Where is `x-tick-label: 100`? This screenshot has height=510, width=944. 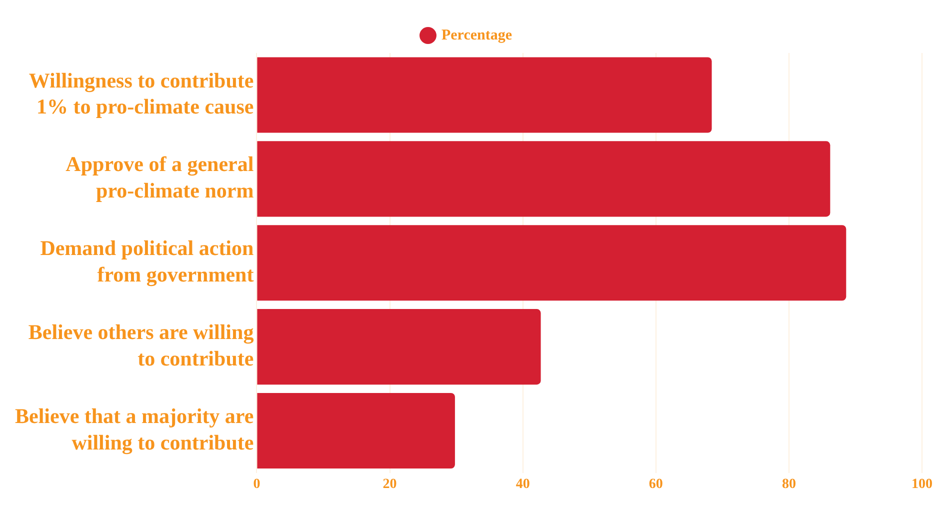
x-tick-label: 100 is located at coordinates (922, 484).